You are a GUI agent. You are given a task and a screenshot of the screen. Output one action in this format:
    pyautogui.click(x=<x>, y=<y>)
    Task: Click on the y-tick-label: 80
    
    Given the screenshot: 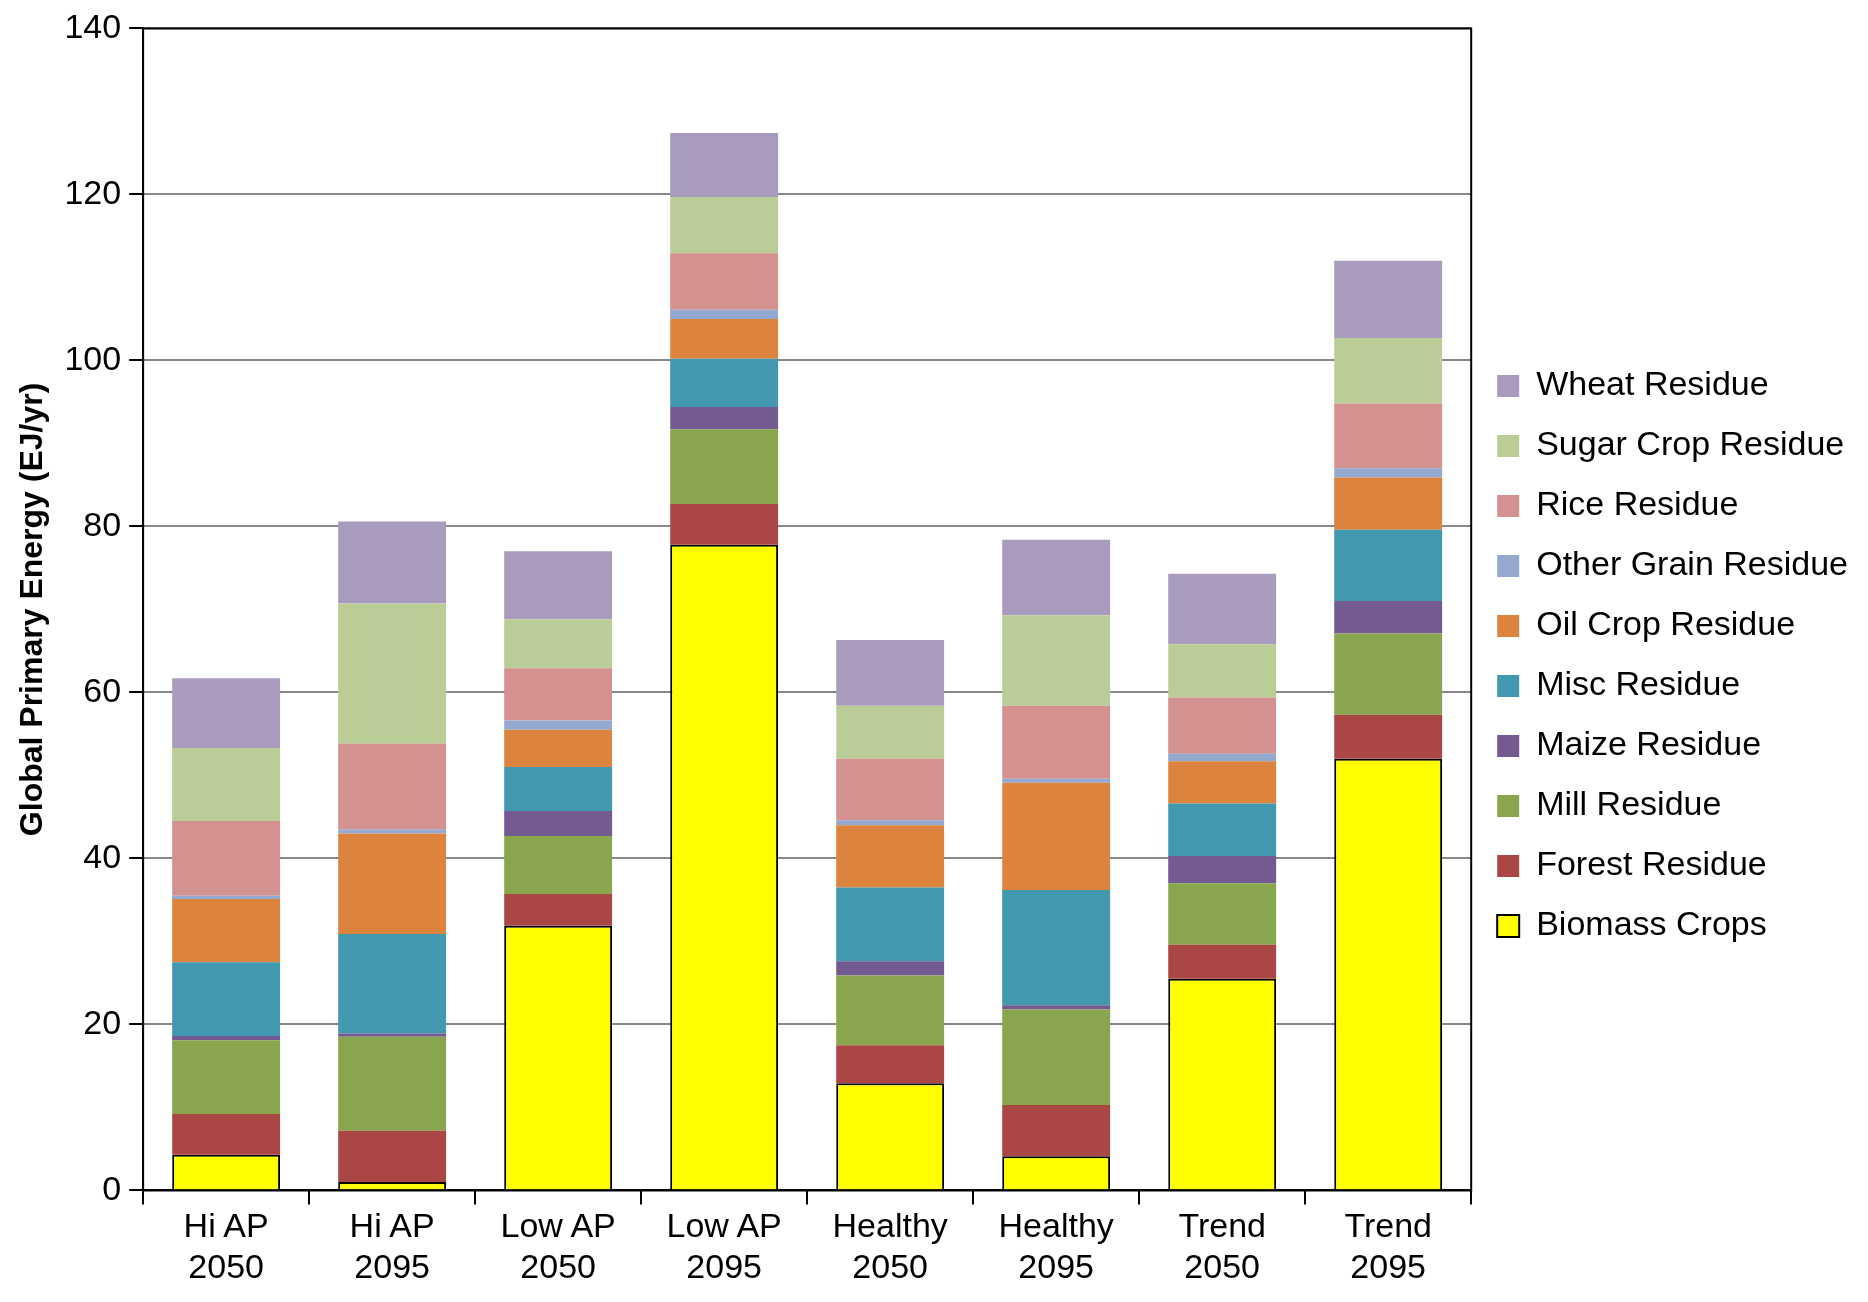 What is the action you would take?
    pyautogui.click(x=102, y=523)
    